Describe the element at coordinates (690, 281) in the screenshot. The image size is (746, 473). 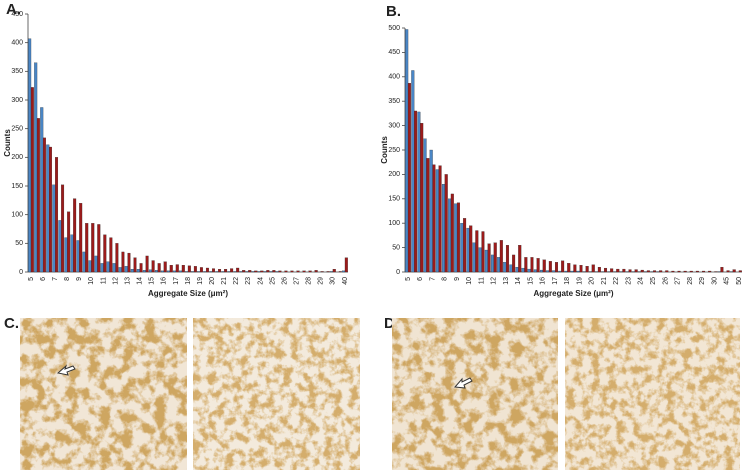
I see `x-tick-label: 28` at that location.